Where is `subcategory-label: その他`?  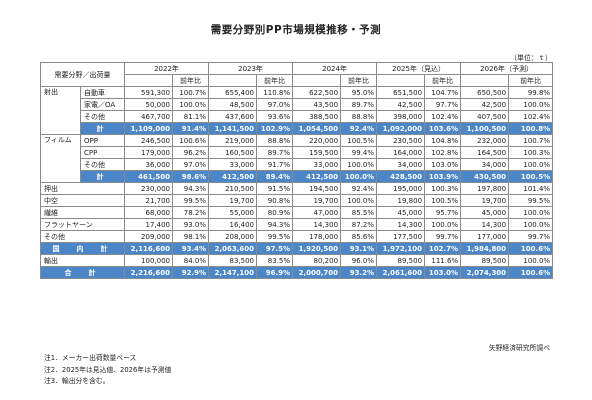 subcategory-label: その他 is located at coordinates (102, 116).